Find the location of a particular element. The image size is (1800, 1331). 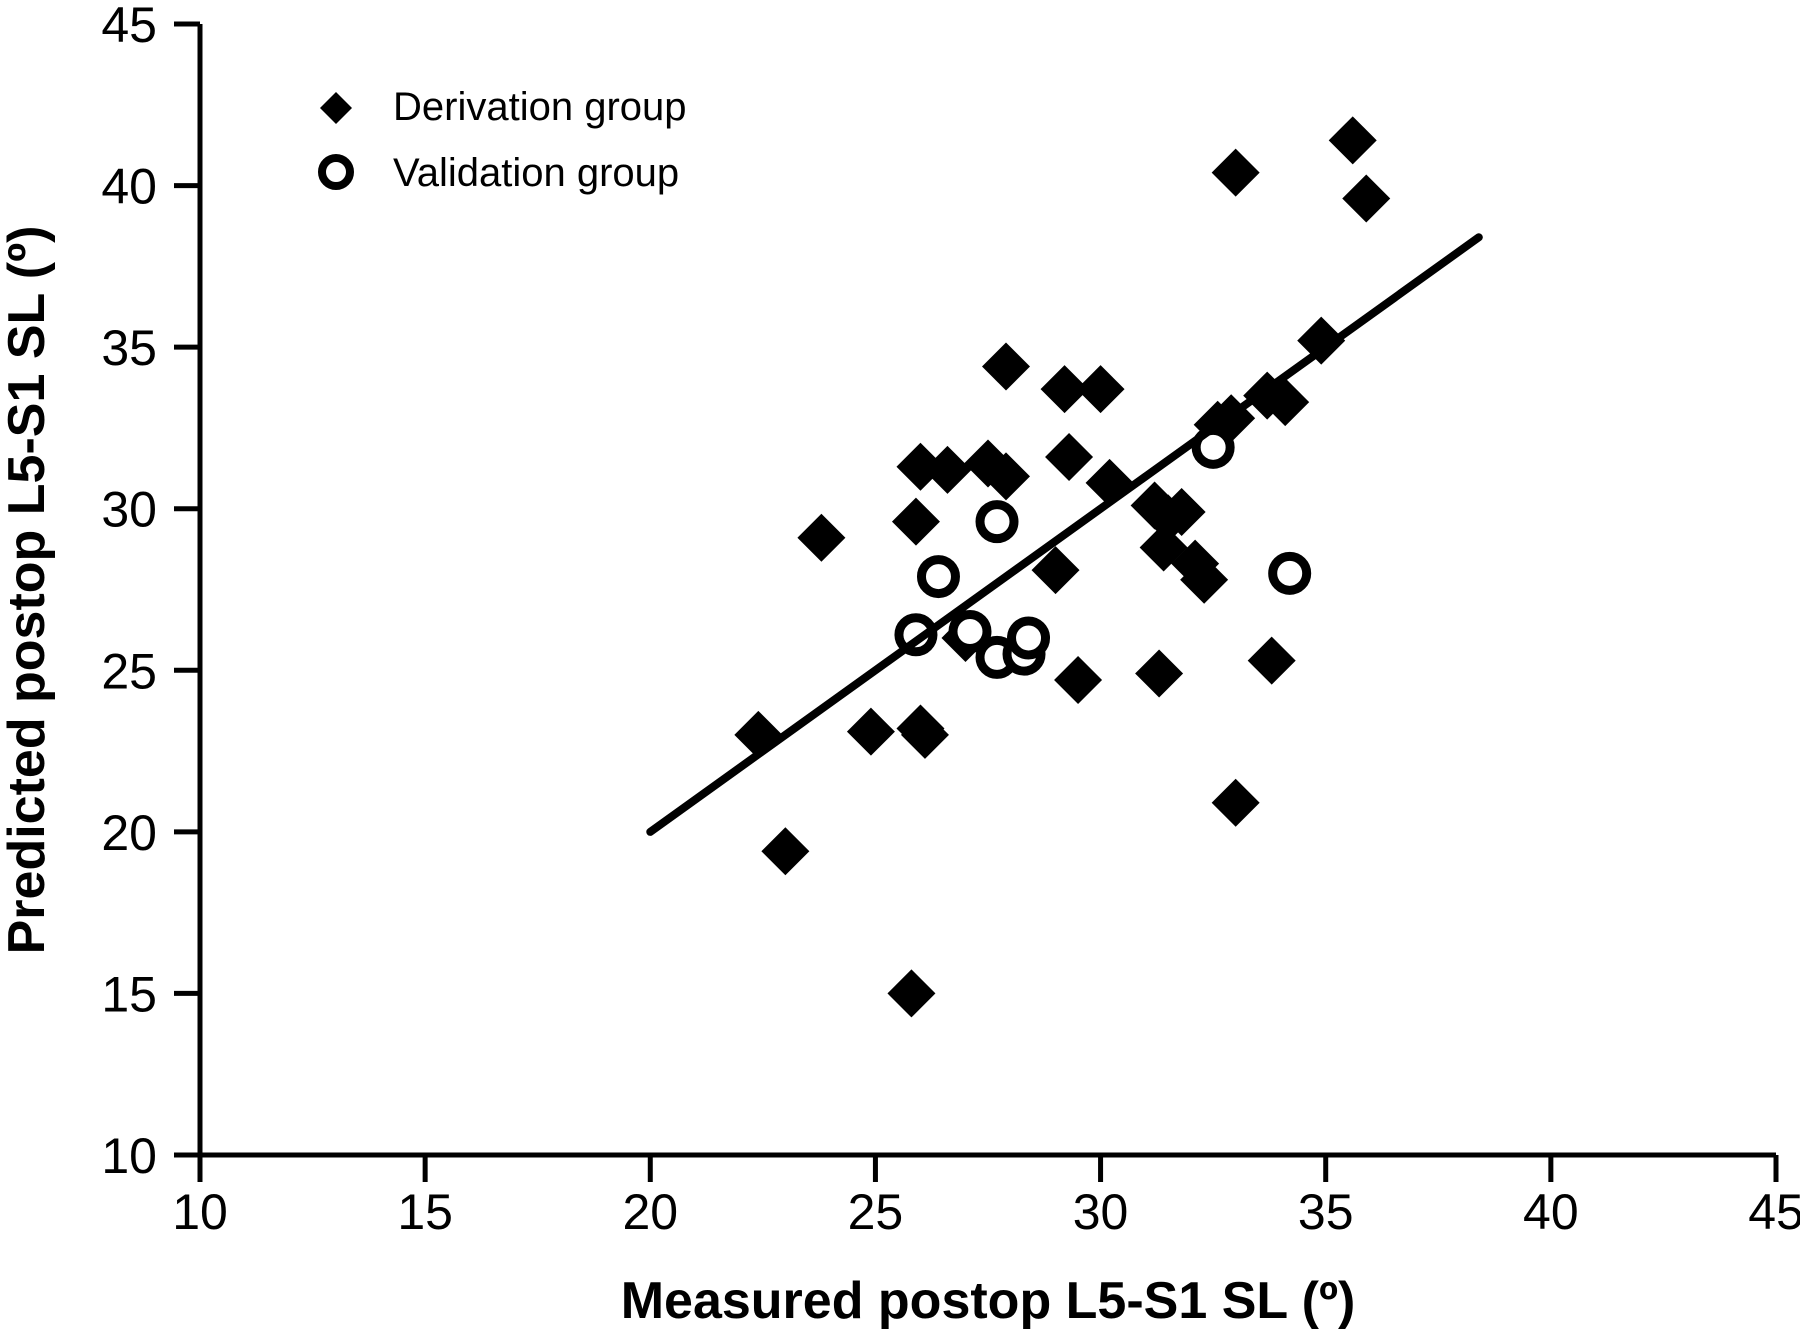

y-tick-label: 20 is located at coordinates (129, 833).